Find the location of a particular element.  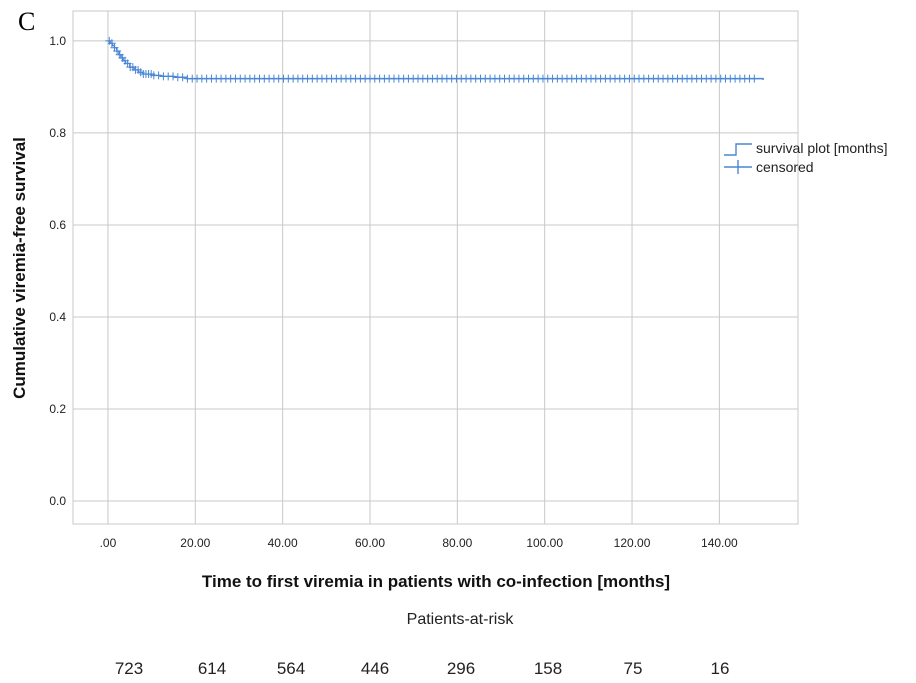

risk-count: 446 is located at coordinates (375, 668).